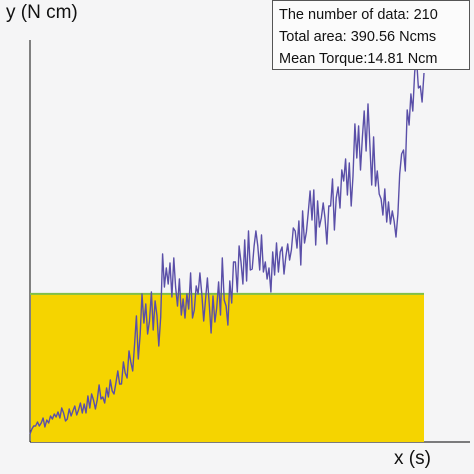 The height and width of the screenshot is (474, 474). Describe the element at coordinates (412, 458) in the screenshot. I see `x-axis-label: x (s)` at that location.